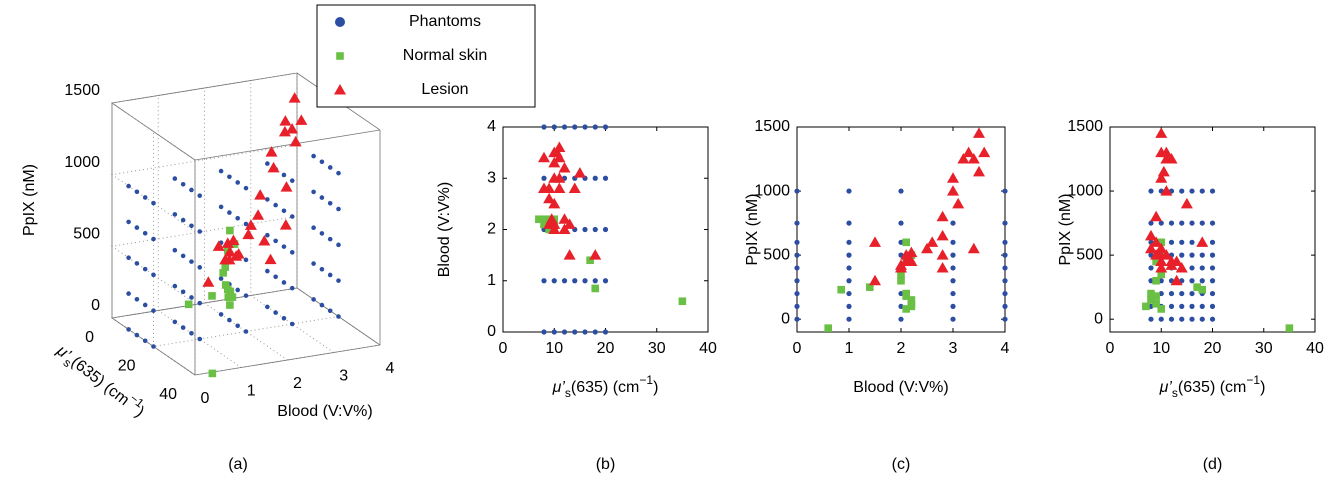 The image size is (1338, 479). Describe the element at coordinates (568, 393) in the screenshot. I see `axis-label-part: s` at that location.